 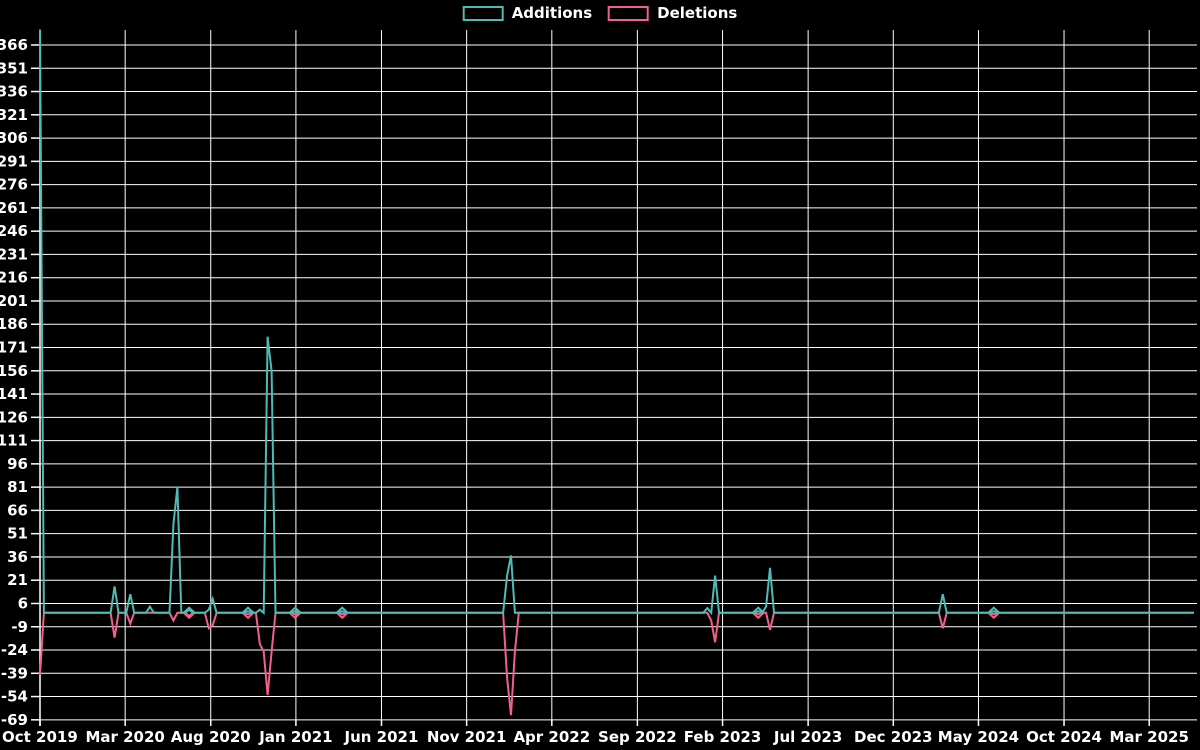 I want to click on y-tick-label: 186, so click(x=14, y=324).